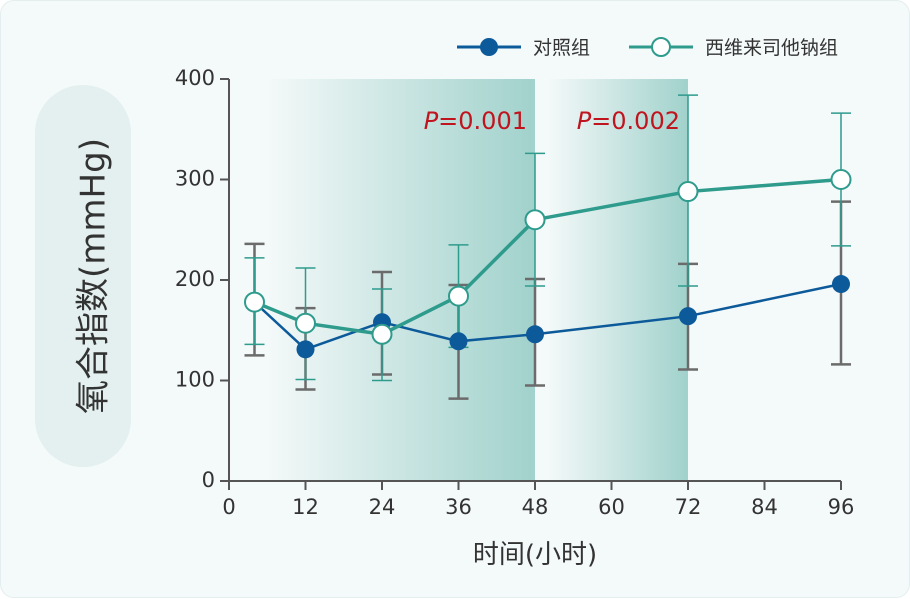 Image resolution: width=910 pixels, height=599 pixels. What do you see at coordinates (552, 121) in the screenshot?
I see `annotations: P=0.001 P=0.002` at bounding box center [552, 121].